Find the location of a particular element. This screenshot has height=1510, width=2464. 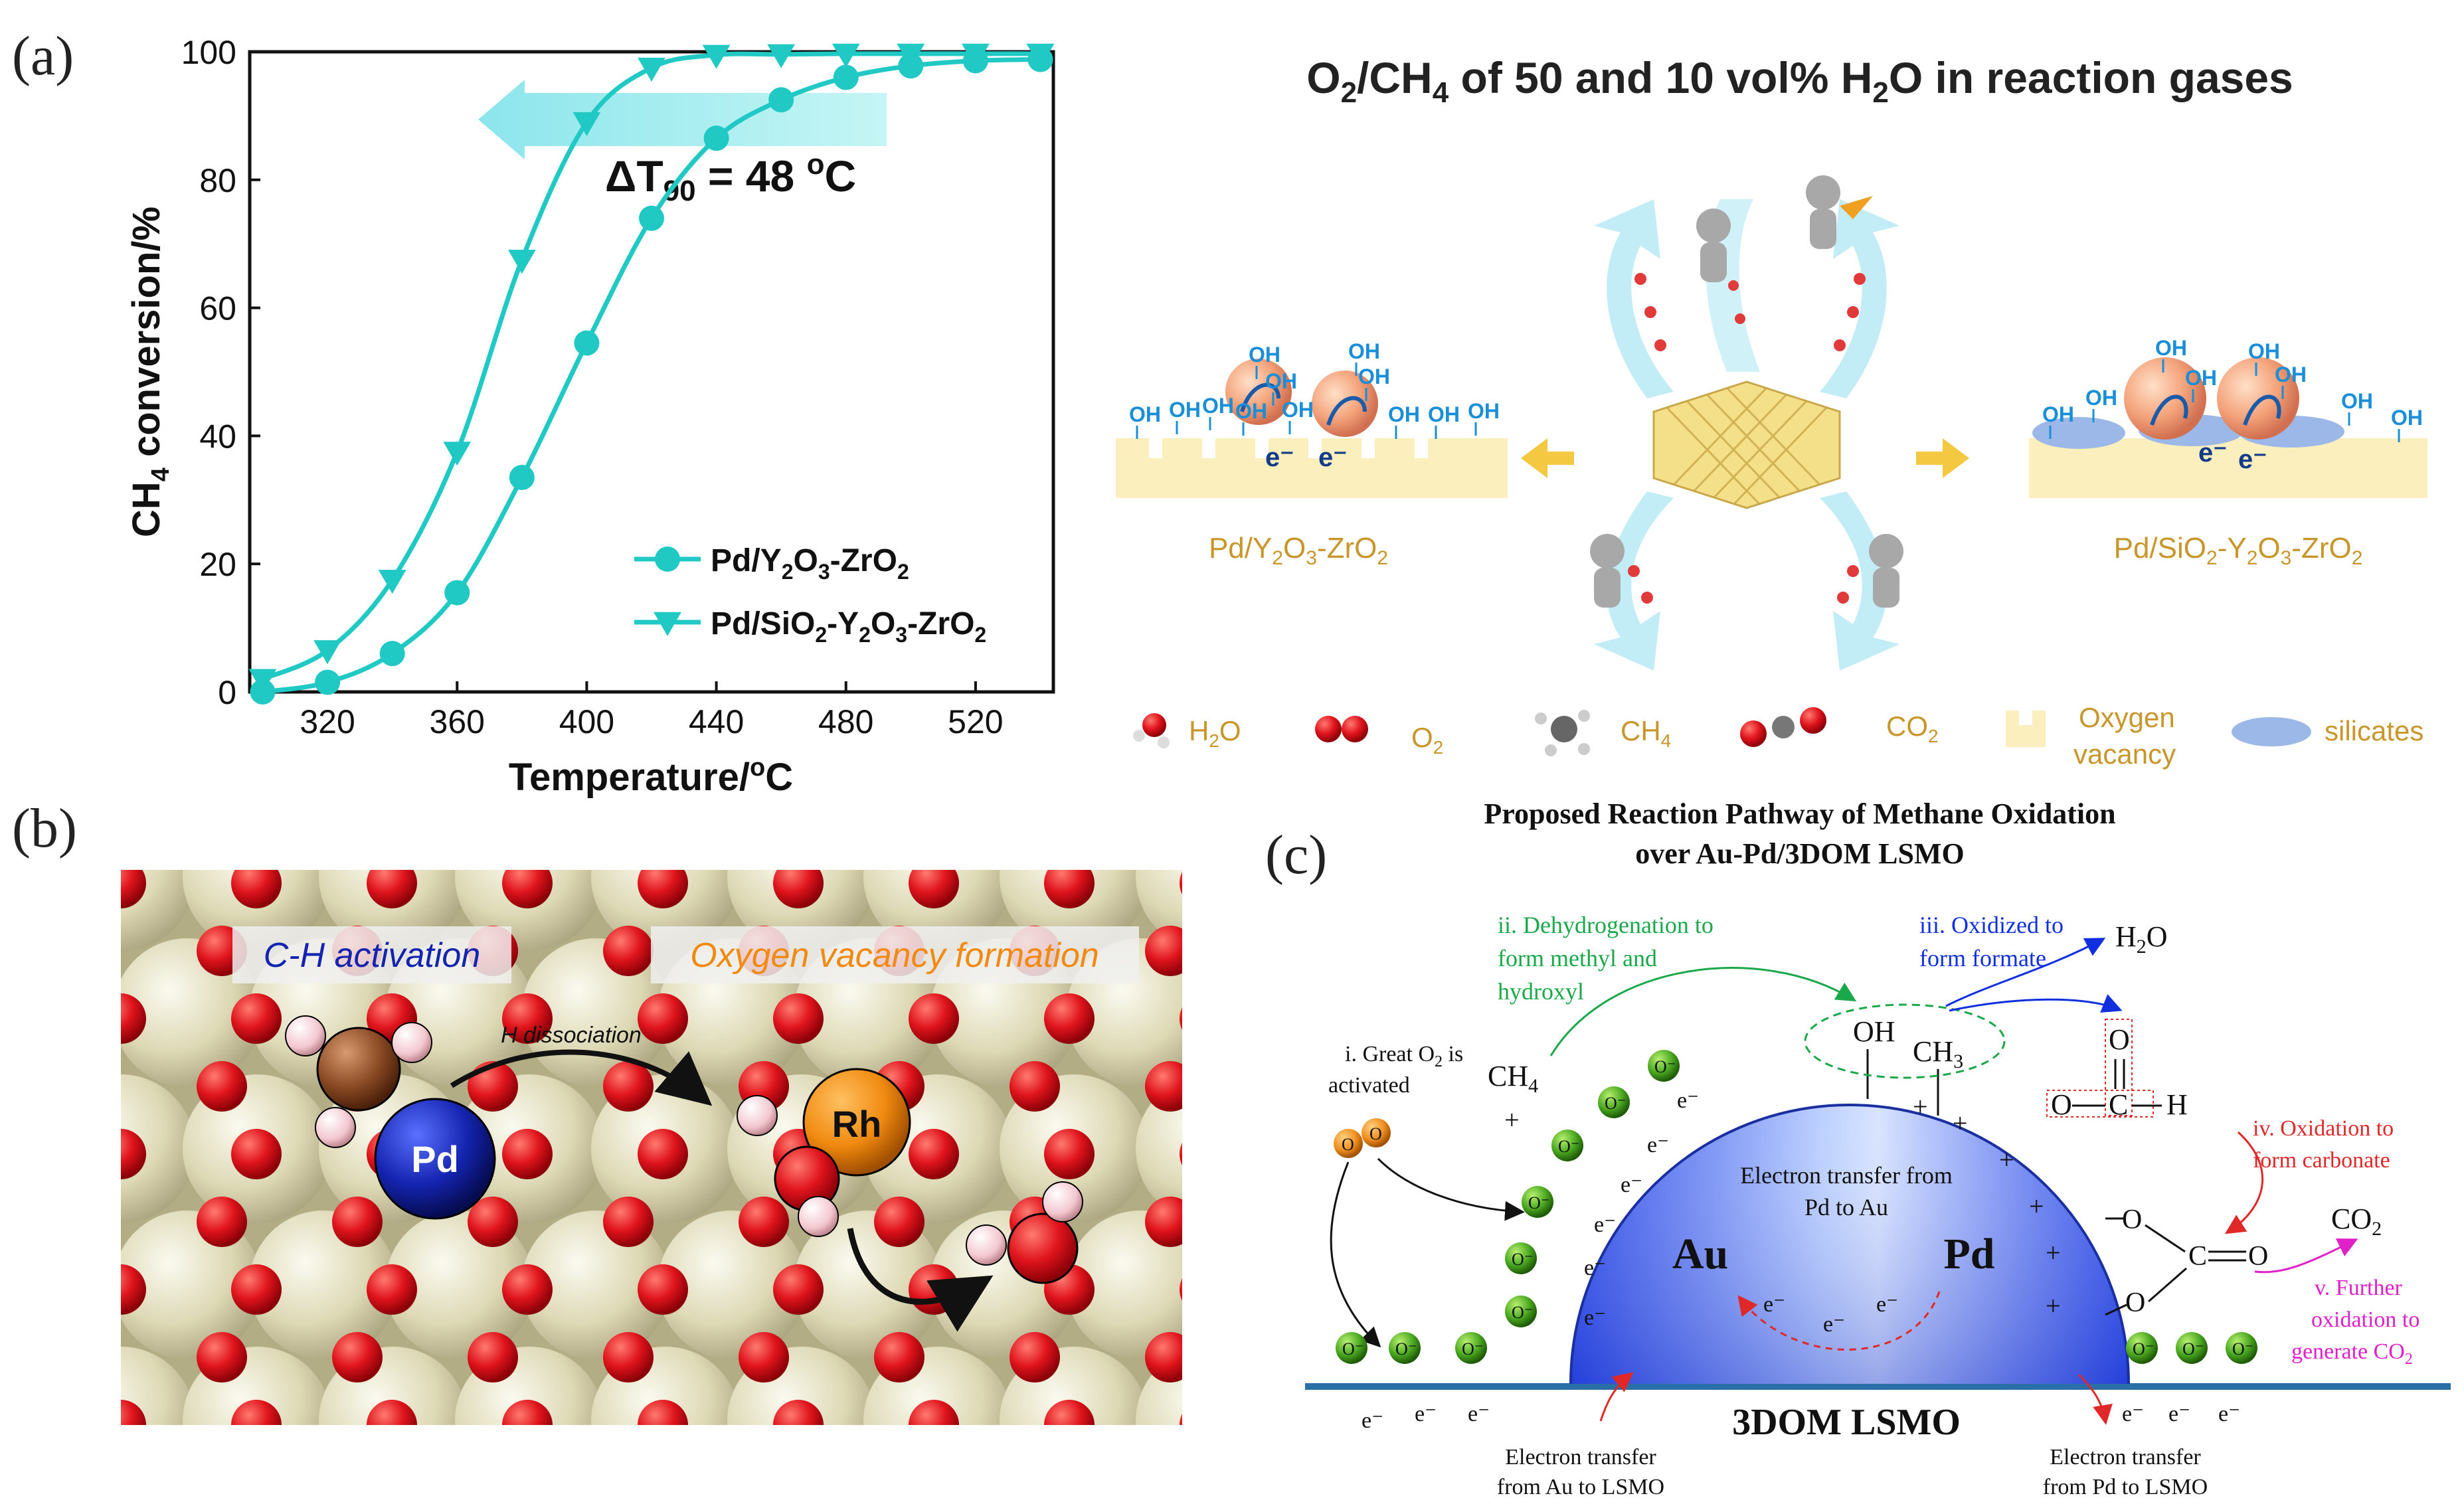

carbonate-group: O C O O is located at coordinates (2186, 1261).